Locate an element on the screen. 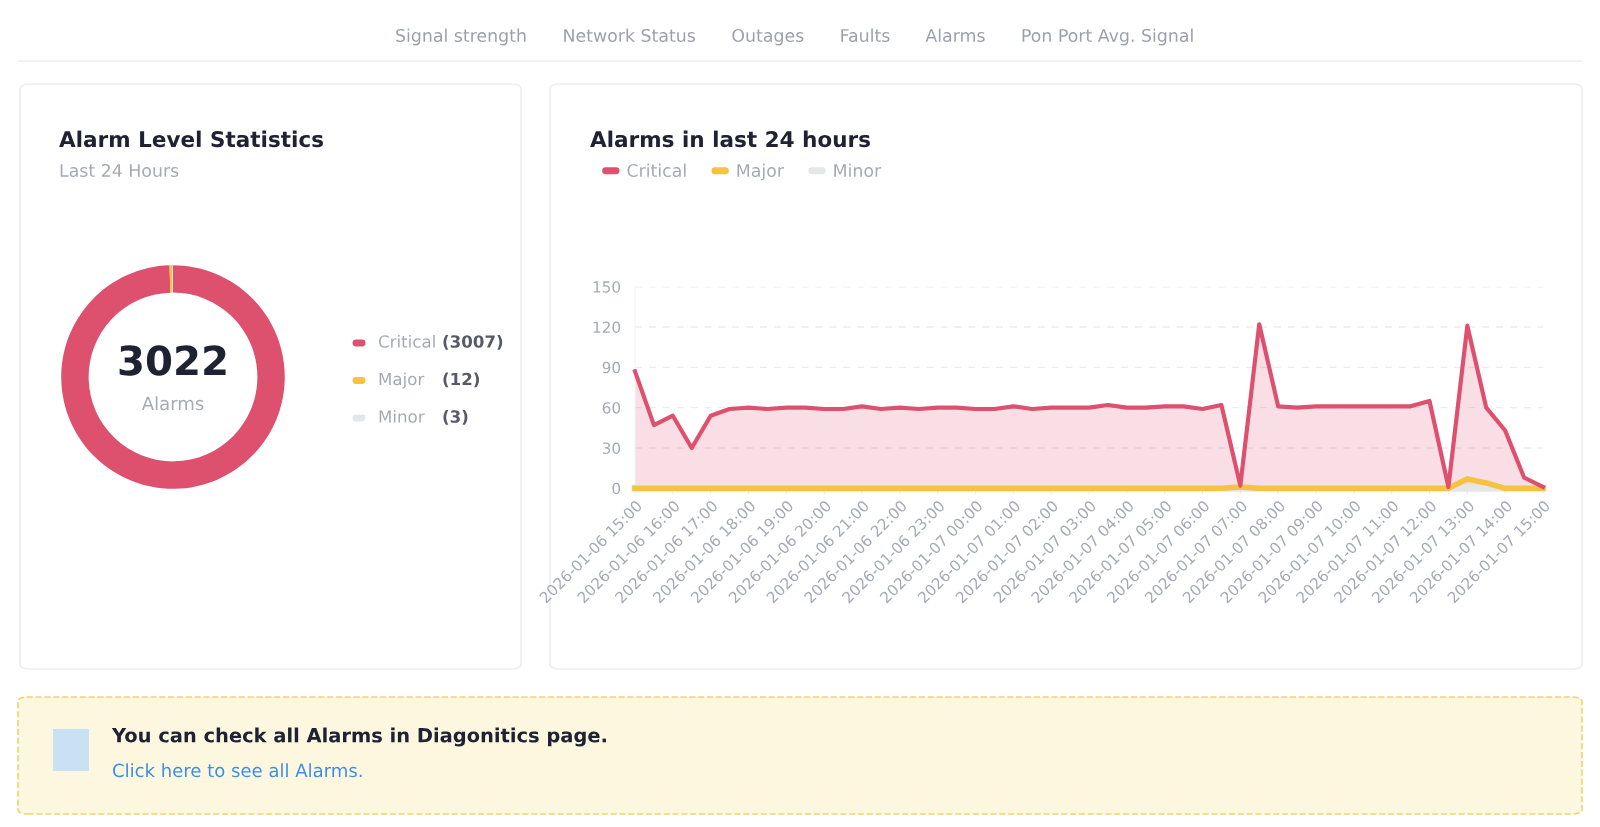  text: You can check all Alarms in Diagonitics page. is located at coordinates (358, 737).